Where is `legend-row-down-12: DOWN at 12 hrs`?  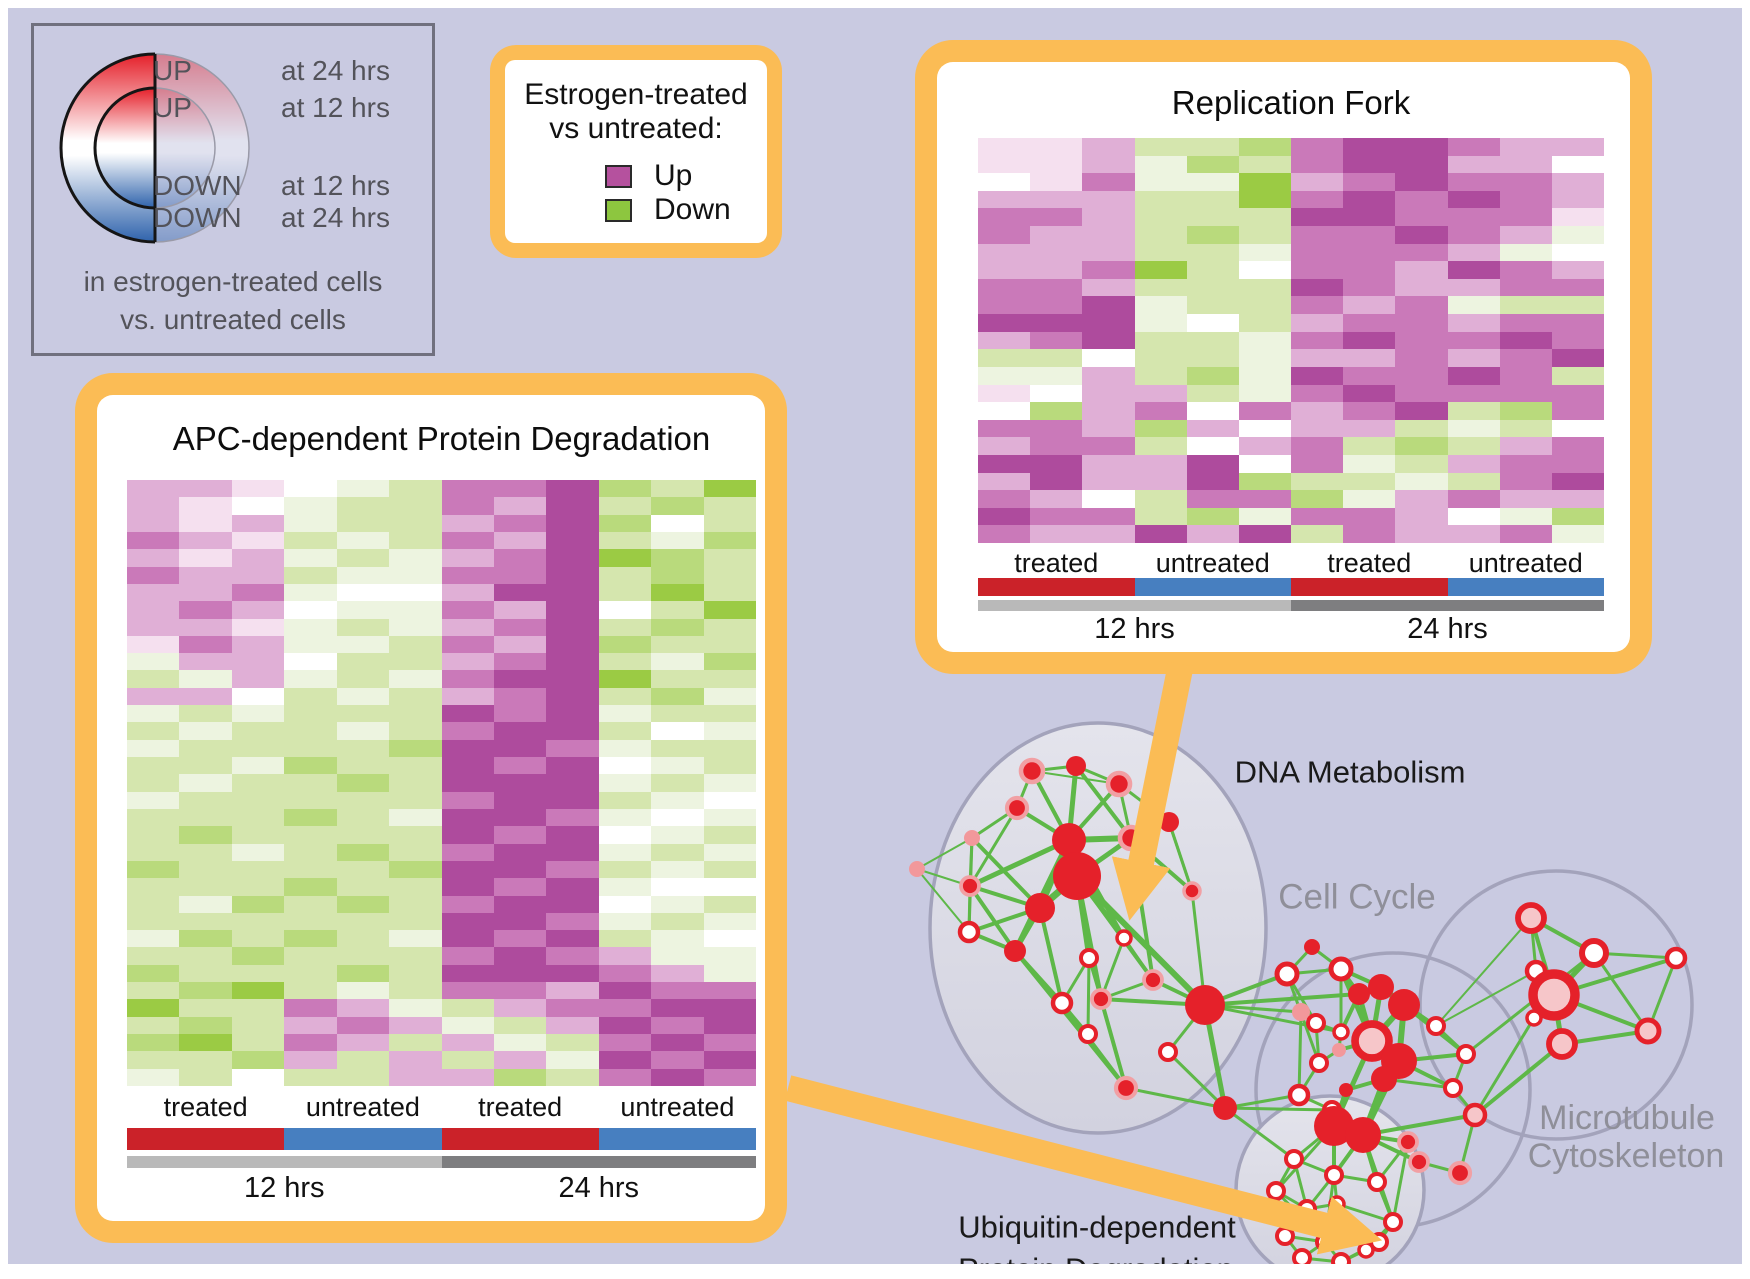 legend-row-down-12: DOWN at 12 hrs is located at coordinates (271, 186).